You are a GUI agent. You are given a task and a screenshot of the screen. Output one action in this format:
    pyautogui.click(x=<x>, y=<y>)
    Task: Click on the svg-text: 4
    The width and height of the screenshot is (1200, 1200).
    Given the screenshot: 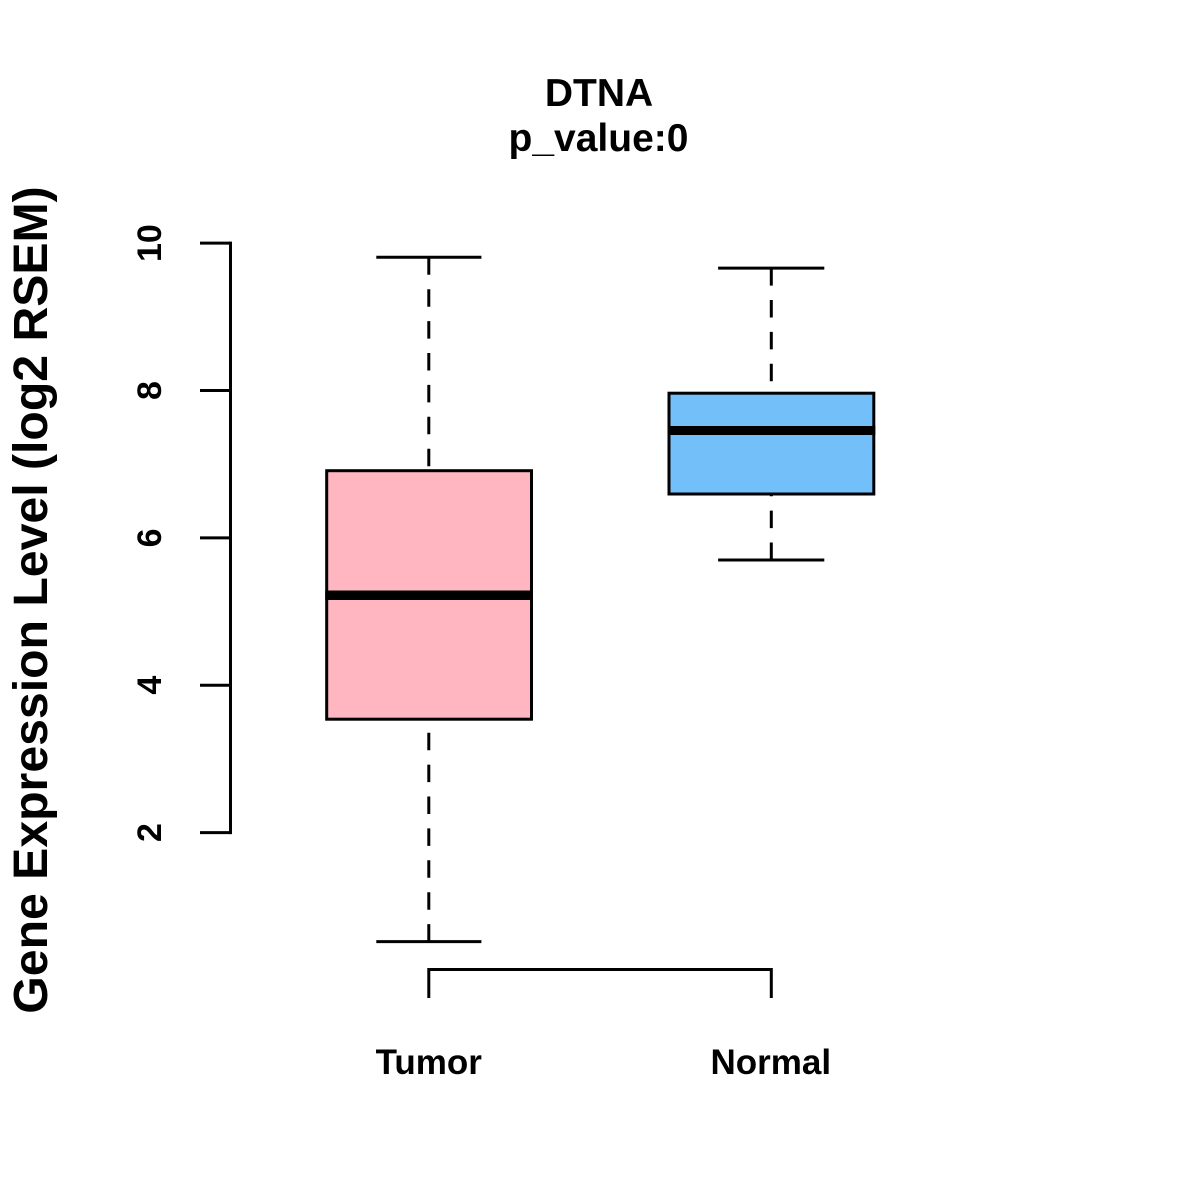 What is the action you would take?
    pyautogui.click(x=150, y=685)
    